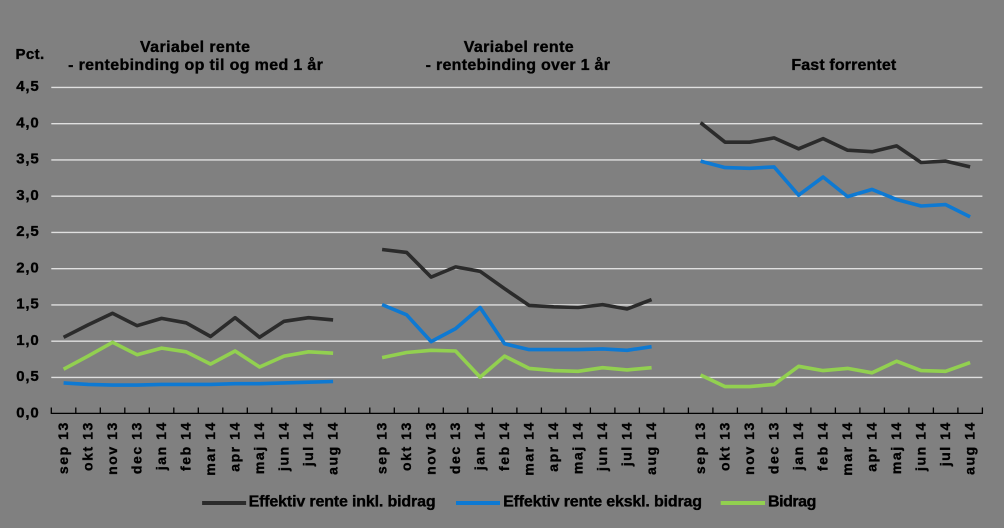 The image size is (1004, 528). Describe the element at coordinates (844, 65) in the screenshot. I see `svg-text: Fast forrentet` at that location.